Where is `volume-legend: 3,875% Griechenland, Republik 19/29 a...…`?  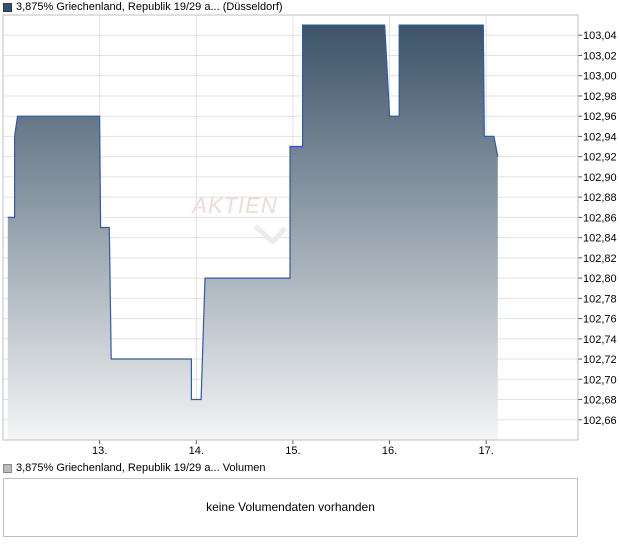 volume-legend: 3,875% Griechenland, Republik 19/29 a...… is located at coordinates (134, 468).